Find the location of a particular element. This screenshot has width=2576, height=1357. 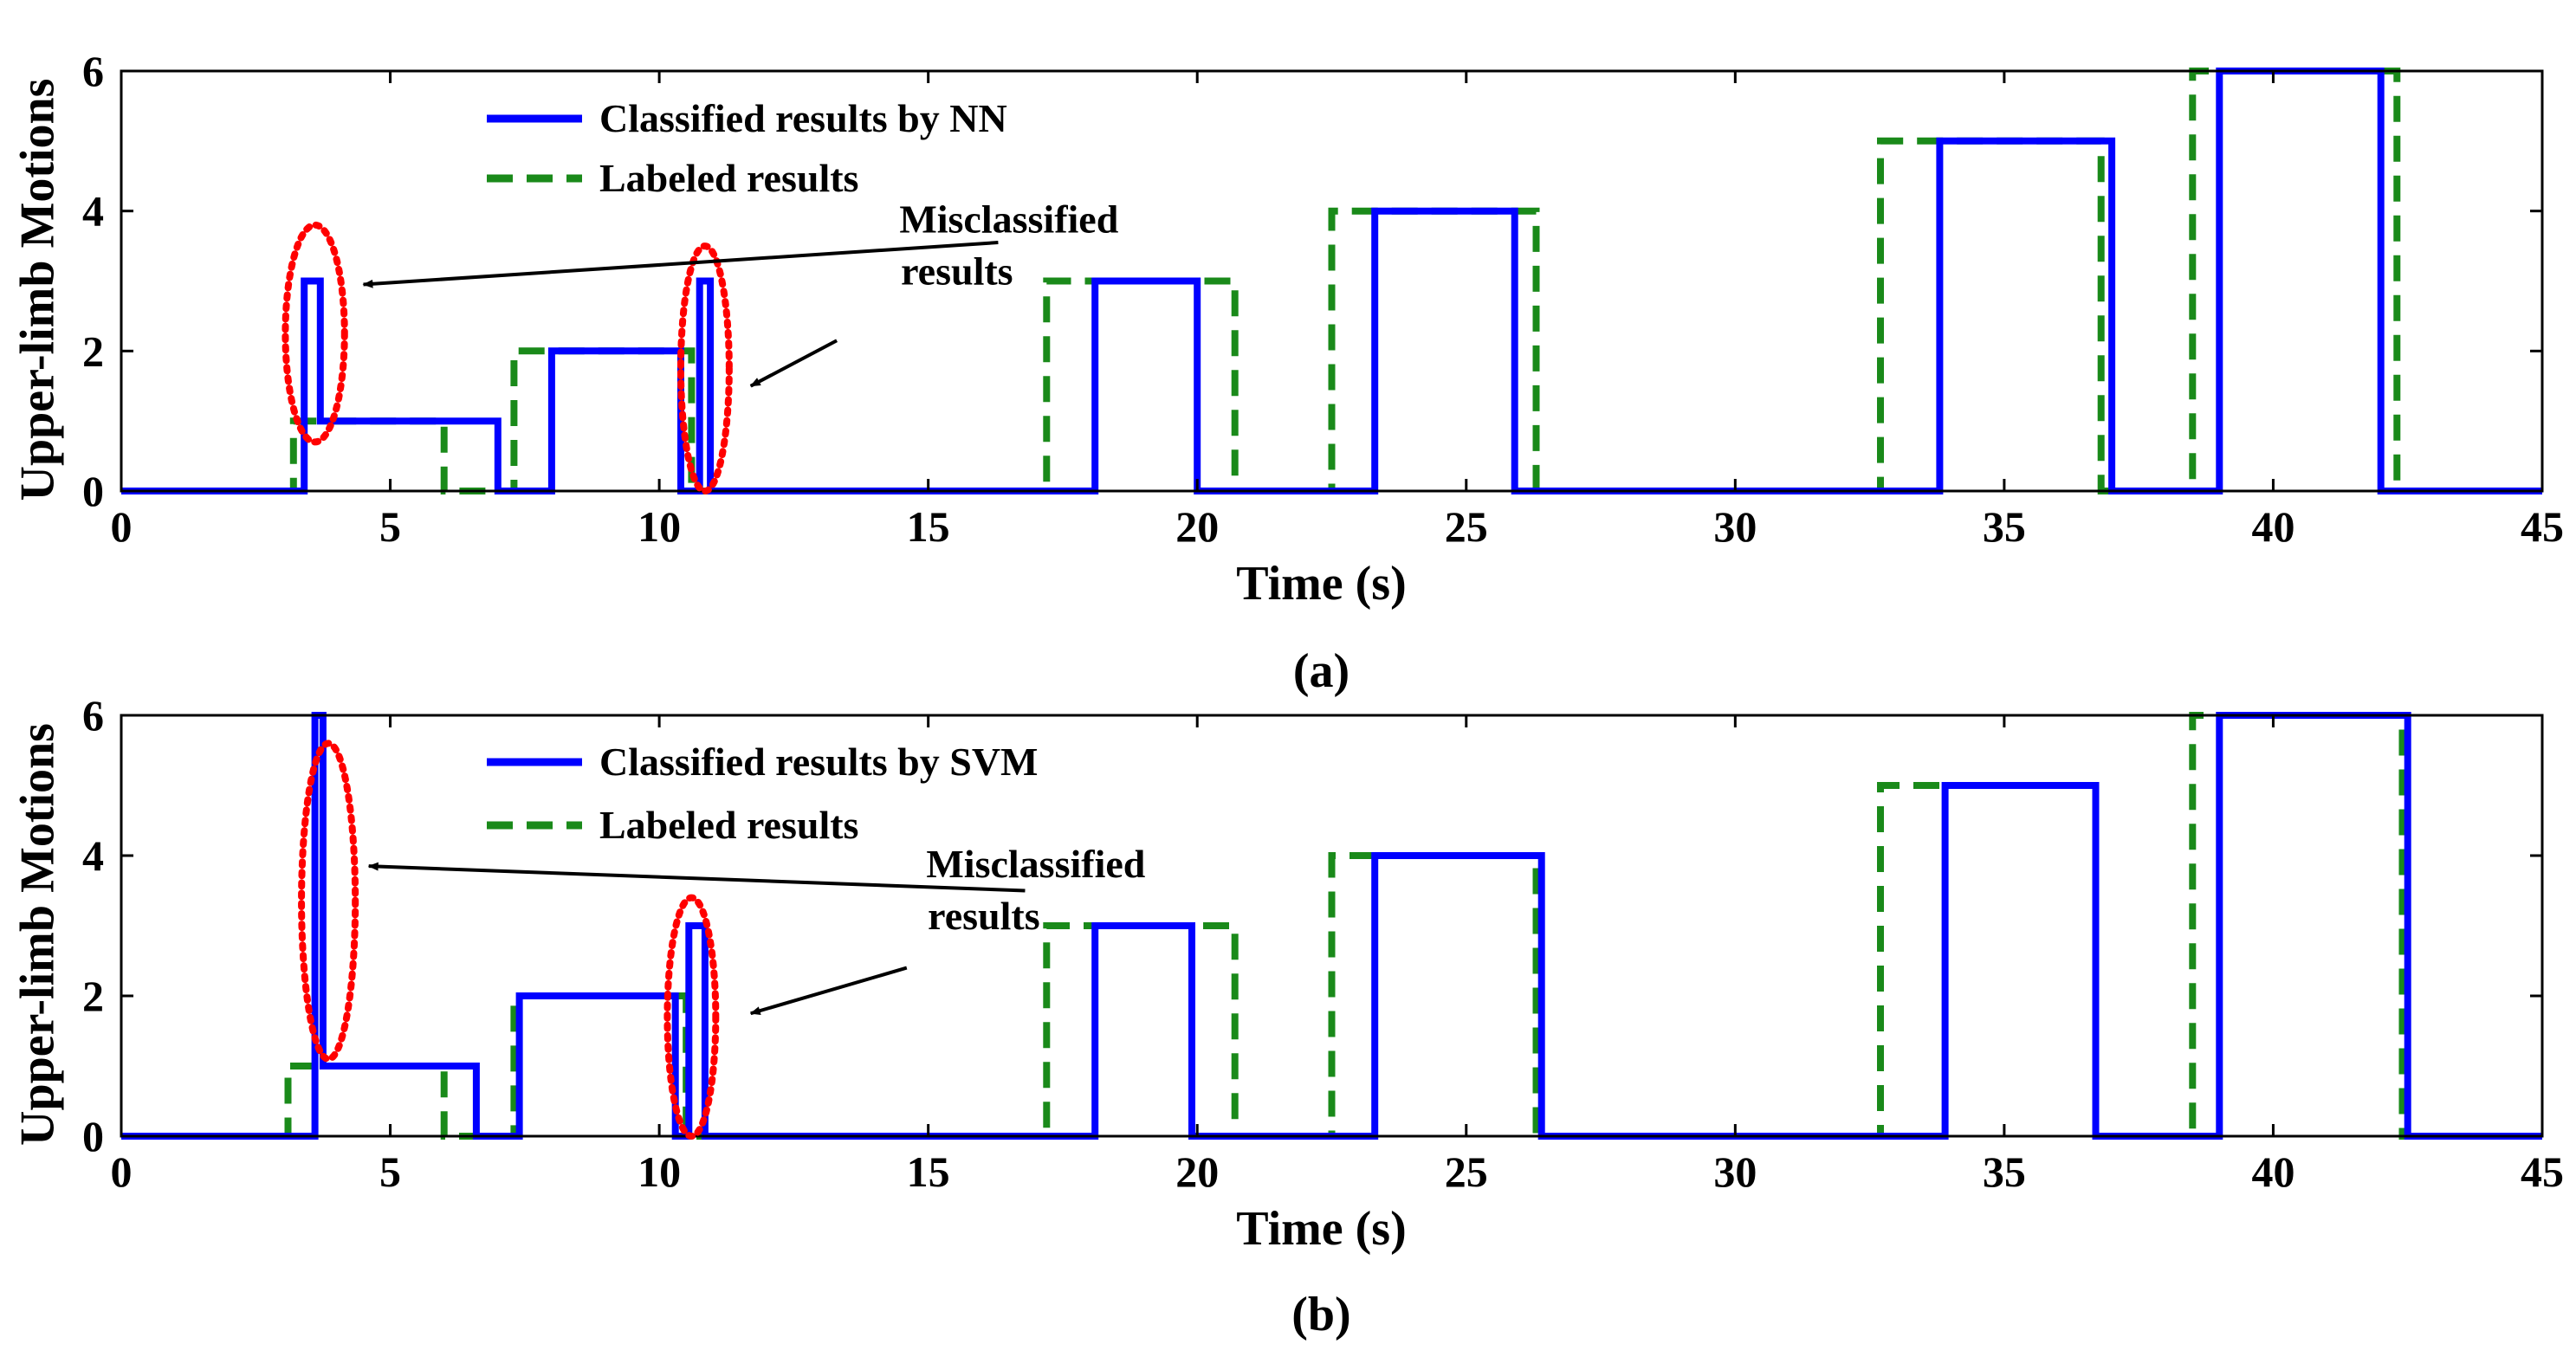

panel-a-y-tick-label: 2 is located at coordinates (93, 350).